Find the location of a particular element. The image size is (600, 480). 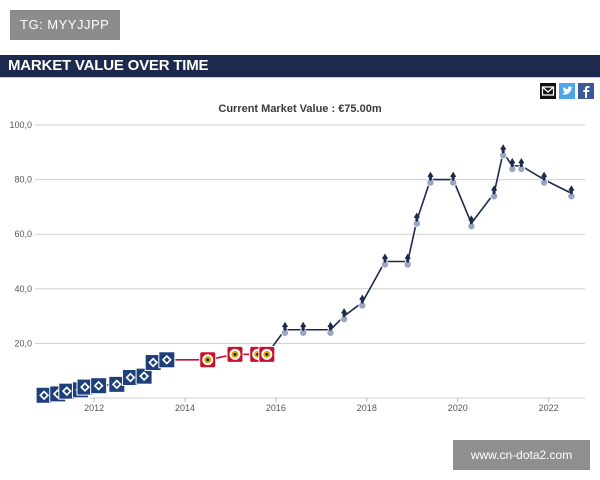

email-icon is located at coordinates (548, 91).